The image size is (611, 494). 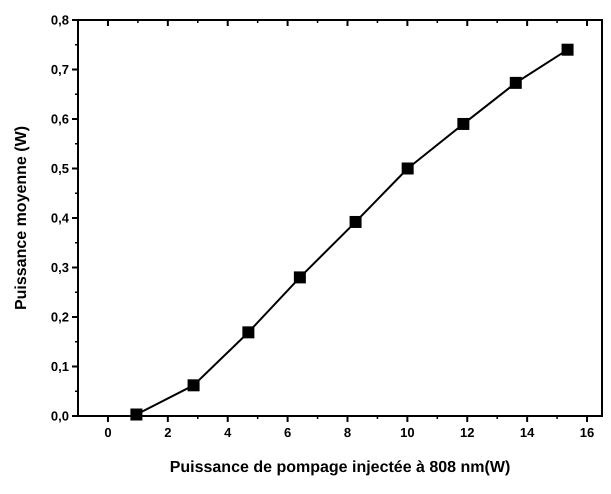 What do you see at coordinates (59, 70) in the screenshot?
I see `y-tick-label: 0,7` at bounding box center [59, 70].